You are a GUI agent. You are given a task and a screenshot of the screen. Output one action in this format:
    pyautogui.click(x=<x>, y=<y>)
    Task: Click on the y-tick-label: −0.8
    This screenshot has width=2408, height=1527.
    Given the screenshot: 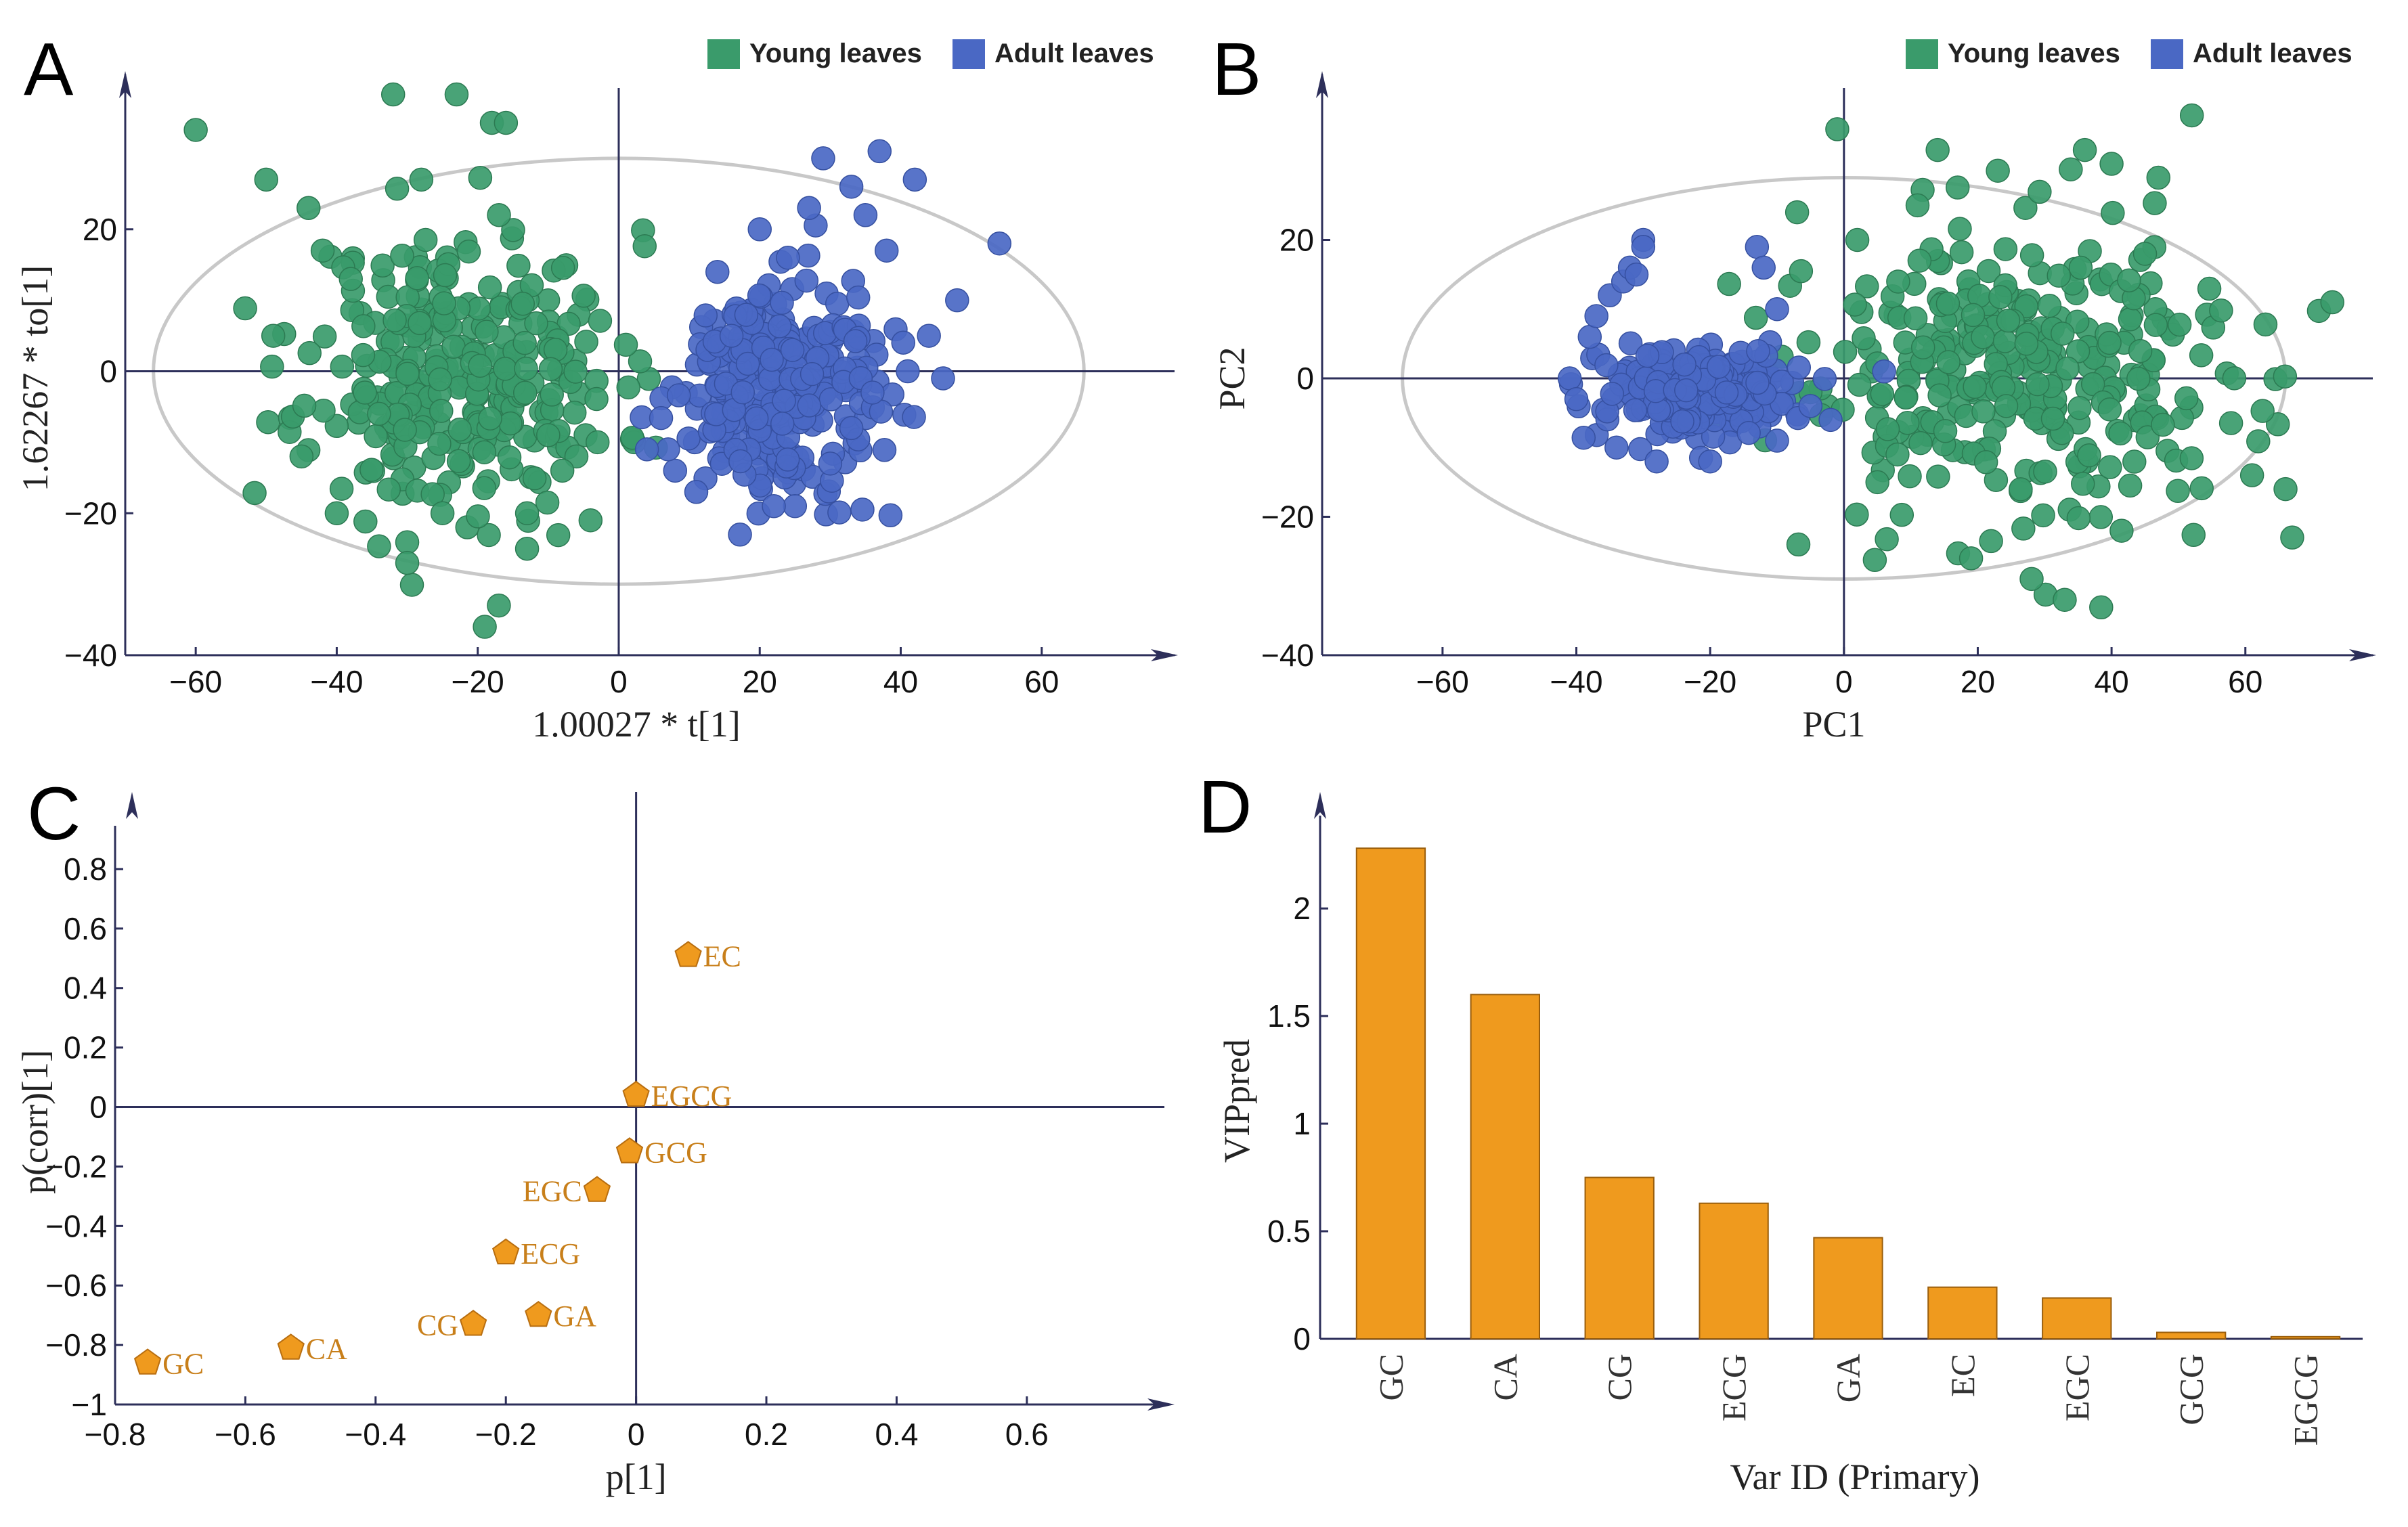 What is the action you would take?
    pyautogui.click(x=76, y=1345)
    